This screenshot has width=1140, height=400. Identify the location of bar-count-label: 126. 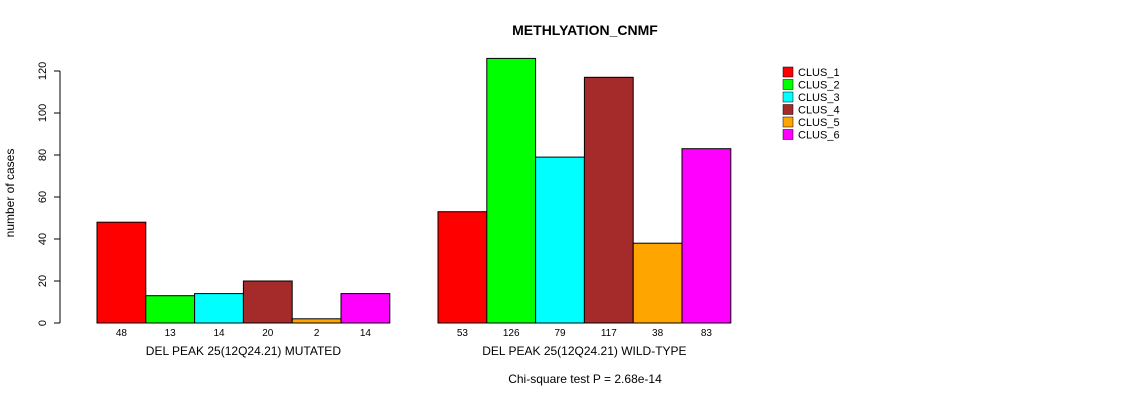
(511, 333).